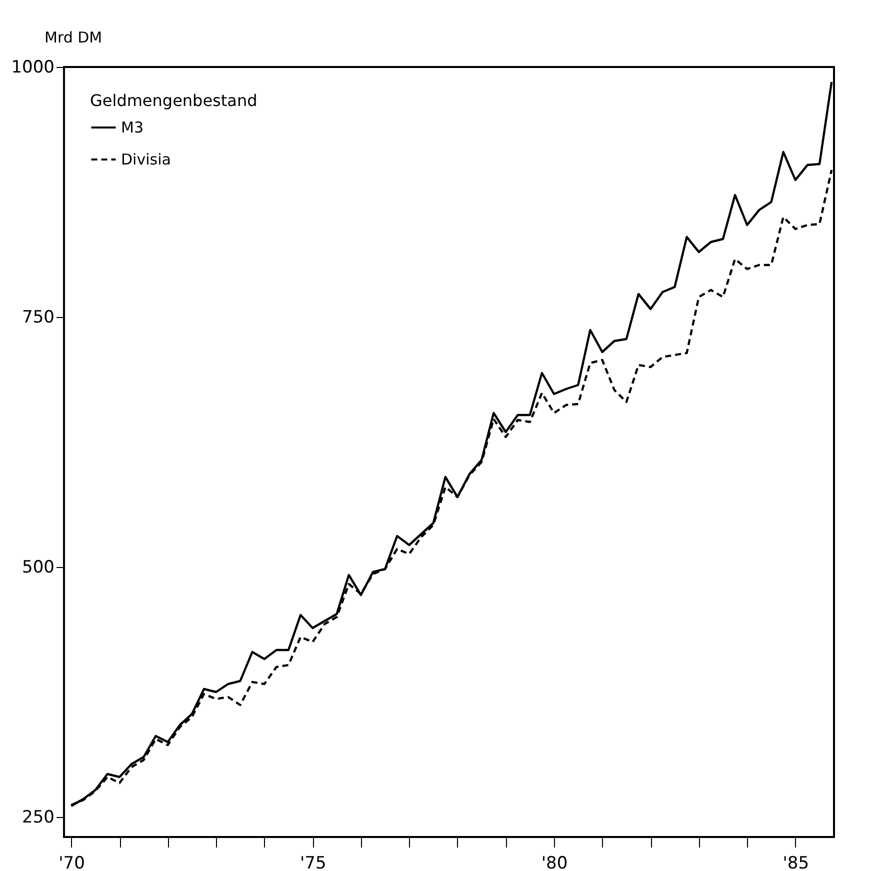 The width and height of the screenshot is (876, 871). I want to click on legend-label: M3, so click(132, 127).